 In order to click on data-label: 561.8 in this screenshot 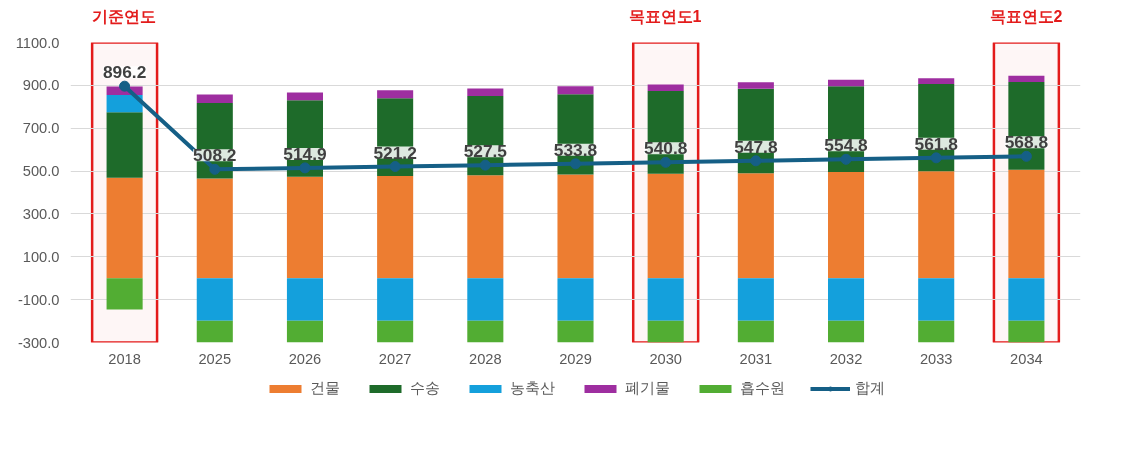, I will do `click(936, 143)`.